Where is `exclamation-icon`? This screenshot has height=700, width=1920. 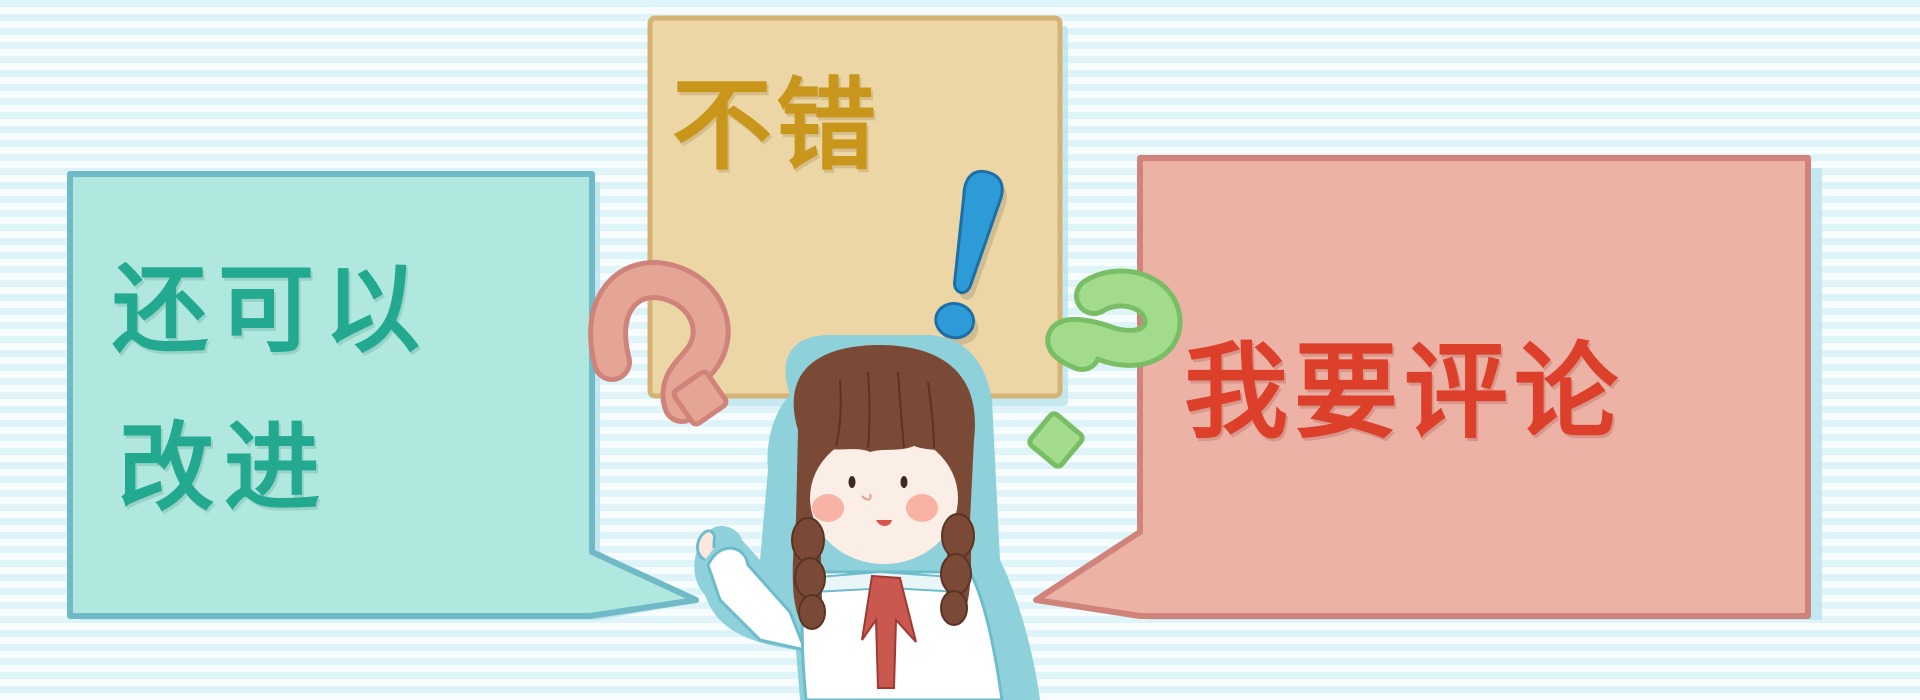
exclamation-icon is located at coordinates (970, 257).